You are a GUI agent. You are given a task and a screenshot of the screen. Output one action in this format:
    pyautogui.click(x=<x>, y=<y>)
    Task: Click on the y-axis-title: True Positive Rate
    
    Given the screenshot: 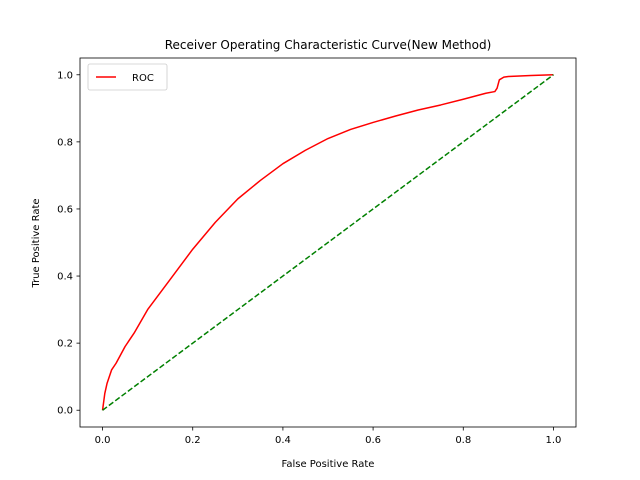 What is the action you would take?
    pyautogui.click(x=36, y=243)
    